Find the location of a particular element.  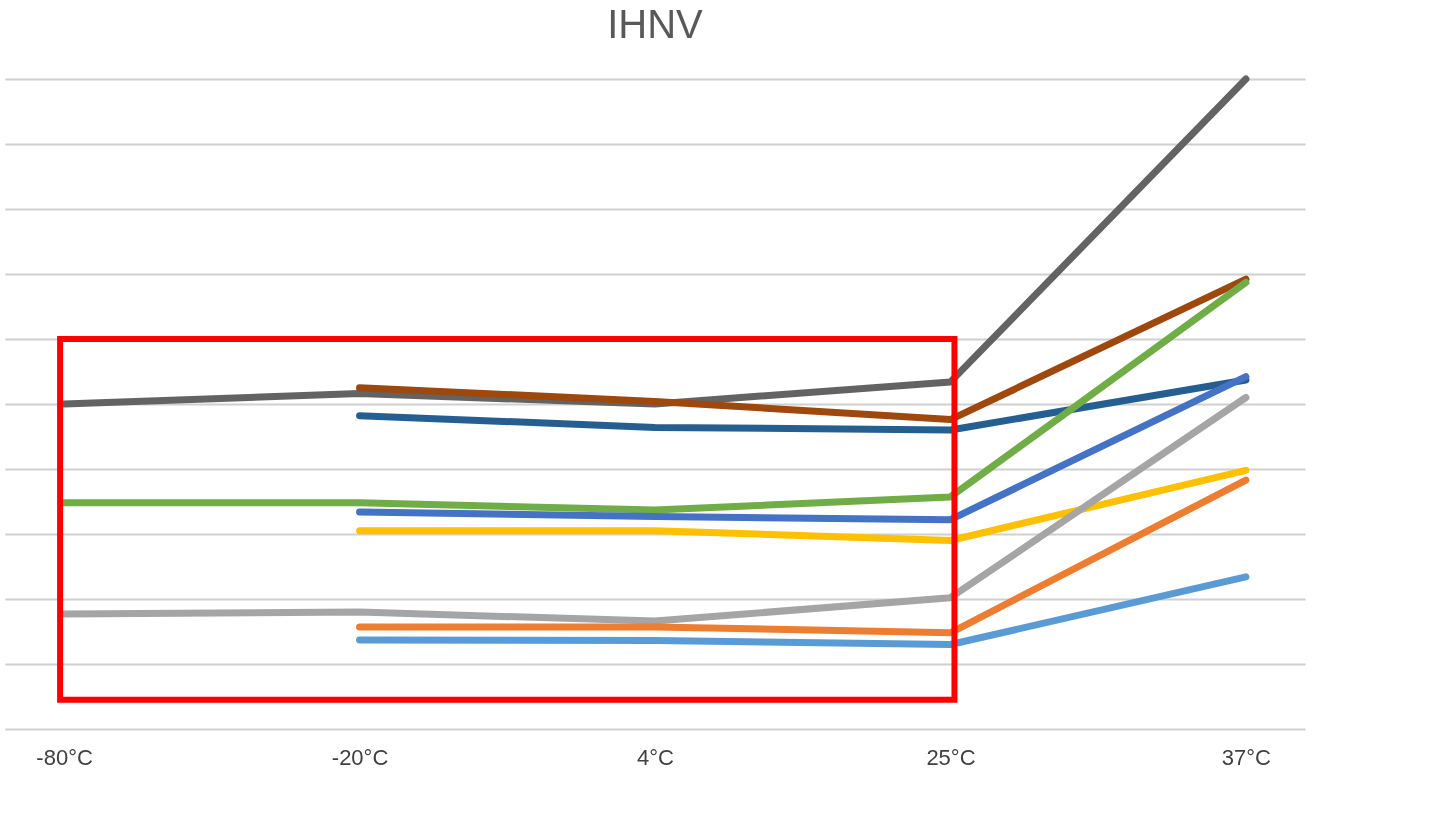

x-tick-label: 37°C is located at coordinates (1246, 757).